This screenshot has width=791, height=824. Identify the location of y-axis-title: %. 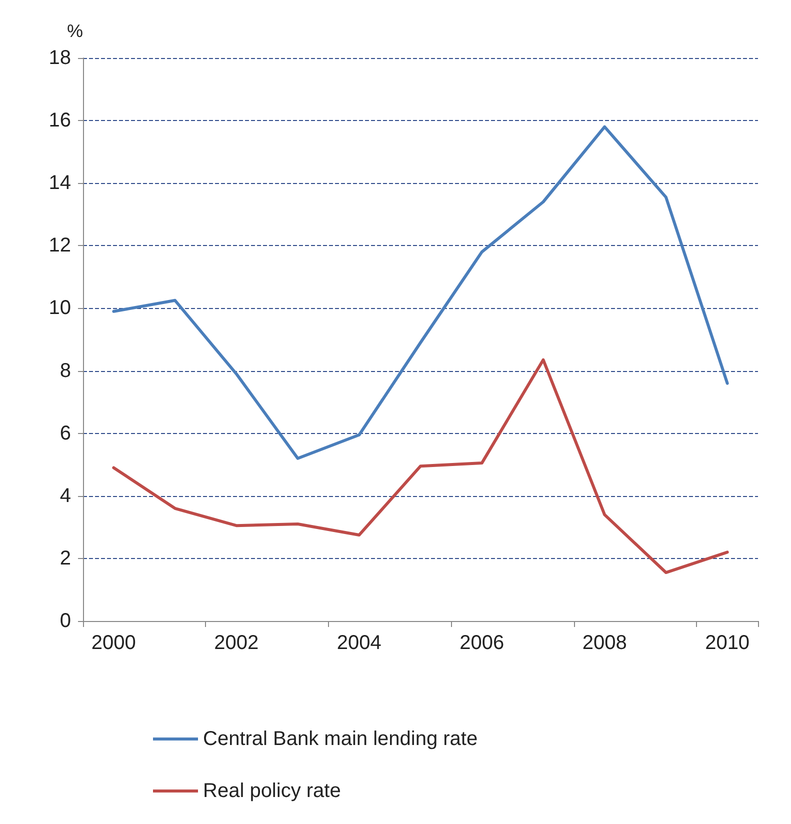
(74, 31).